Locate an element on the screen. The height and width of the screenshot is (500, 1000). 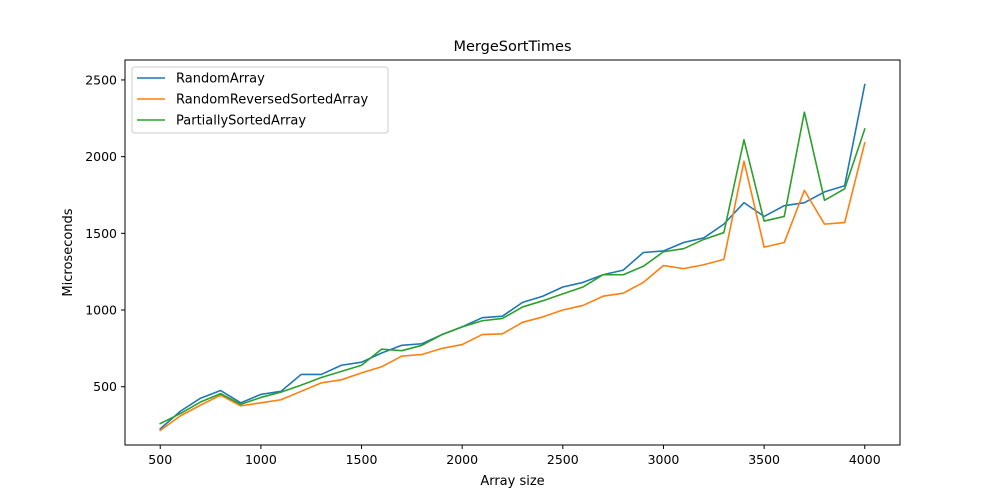
y-tick-label: 1500 is located at coordinates (101, 233).